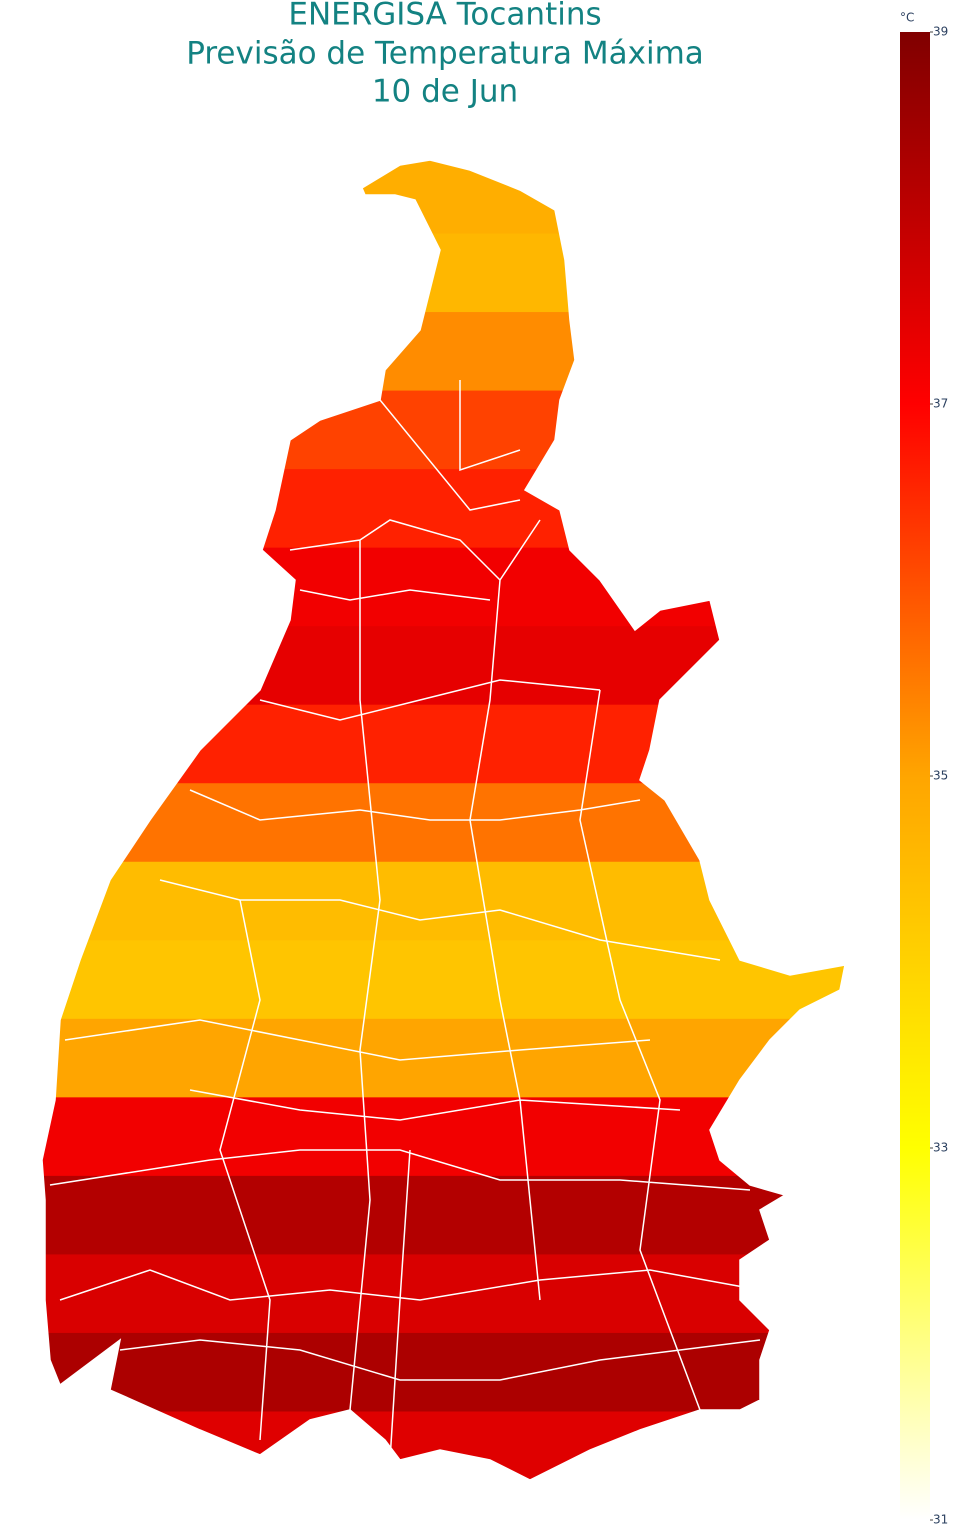 The height and width of the screenshot is (1534, 970). I want to click on title-line: Previsão de Temperatura Máxima, so click(445, 54).